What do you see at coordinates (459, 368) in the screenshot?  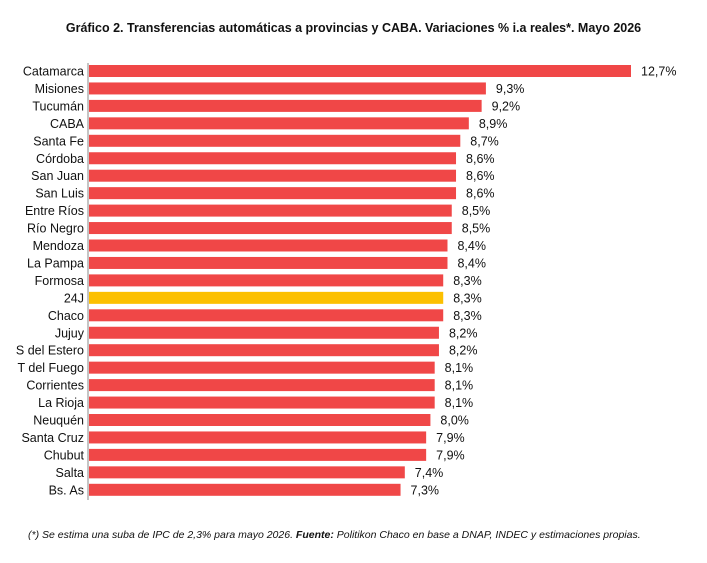 I see `value-label-t-del-fuego: 8,1%` at bounding box center [459, 368].